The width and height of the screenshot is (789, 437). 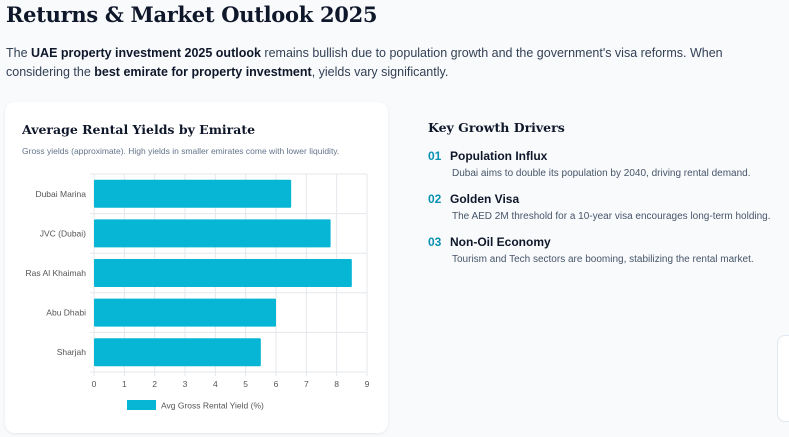 I want to click on y-category-label: Abu Dhabi, so click(x=66, y=313).